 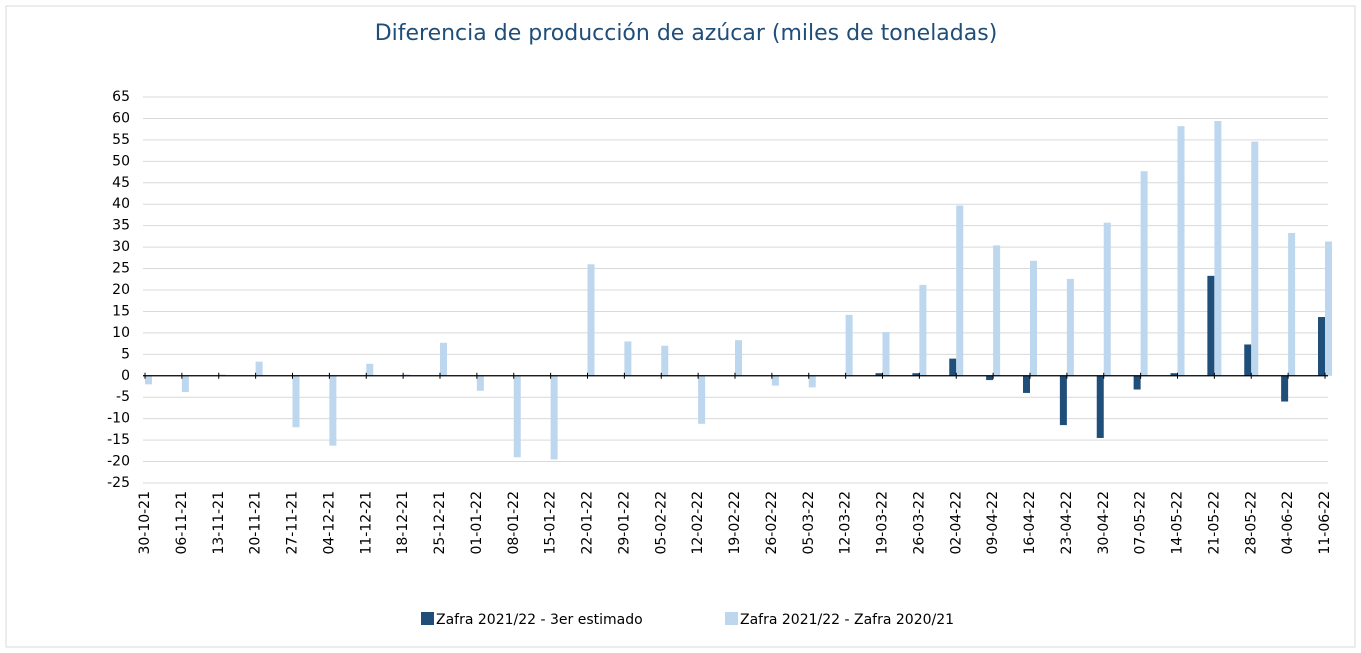 What do you see at coordinates (182, 523) in the screenshot?
I see `x-tick-label: 06-11-21` at bounding box center [182, 523].